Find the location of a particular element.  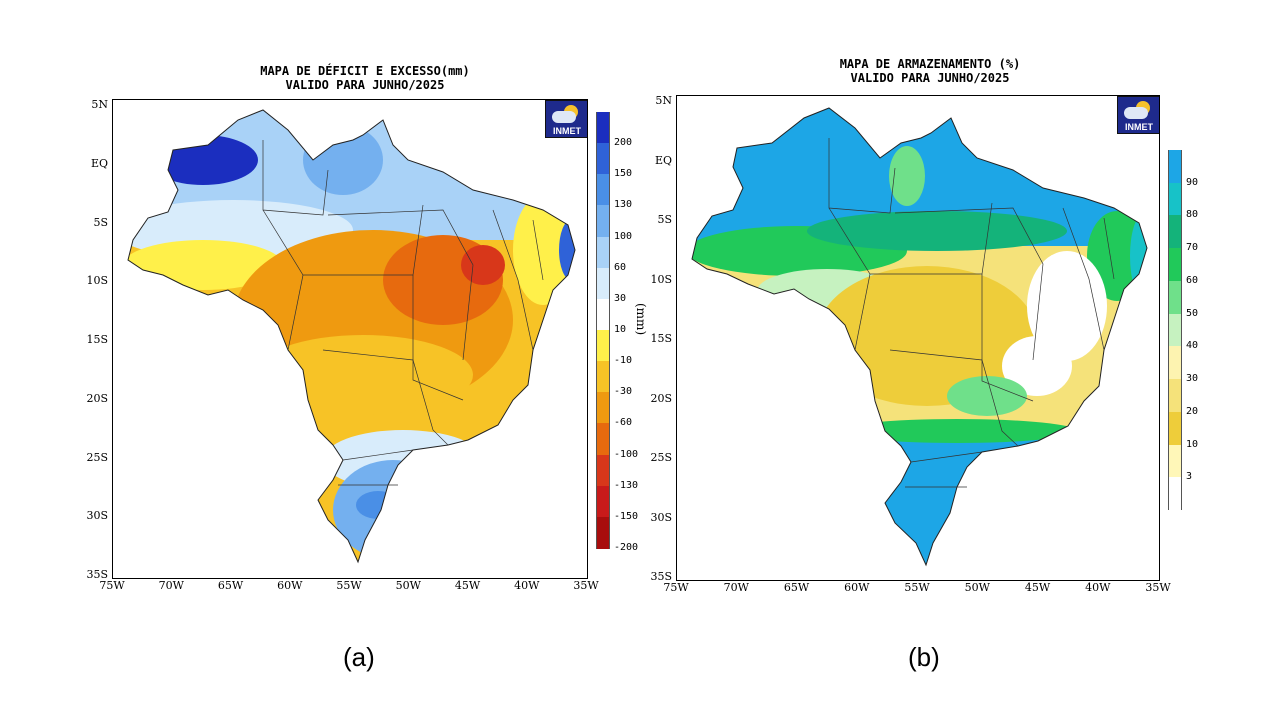

map-b-colorbar is located at coordinates (1175, 330).